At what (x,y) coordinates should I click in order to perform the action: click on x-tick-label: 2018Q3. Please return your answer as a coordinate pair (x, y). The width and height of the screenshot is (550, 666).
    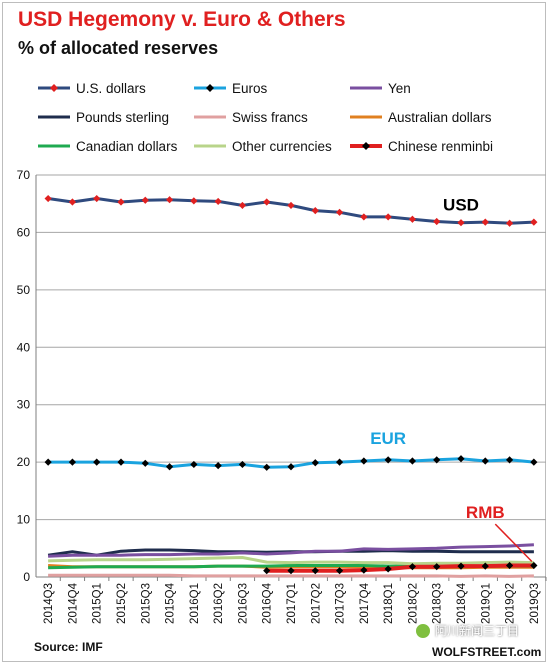
    Looking at the image, I should click on (438, 603).